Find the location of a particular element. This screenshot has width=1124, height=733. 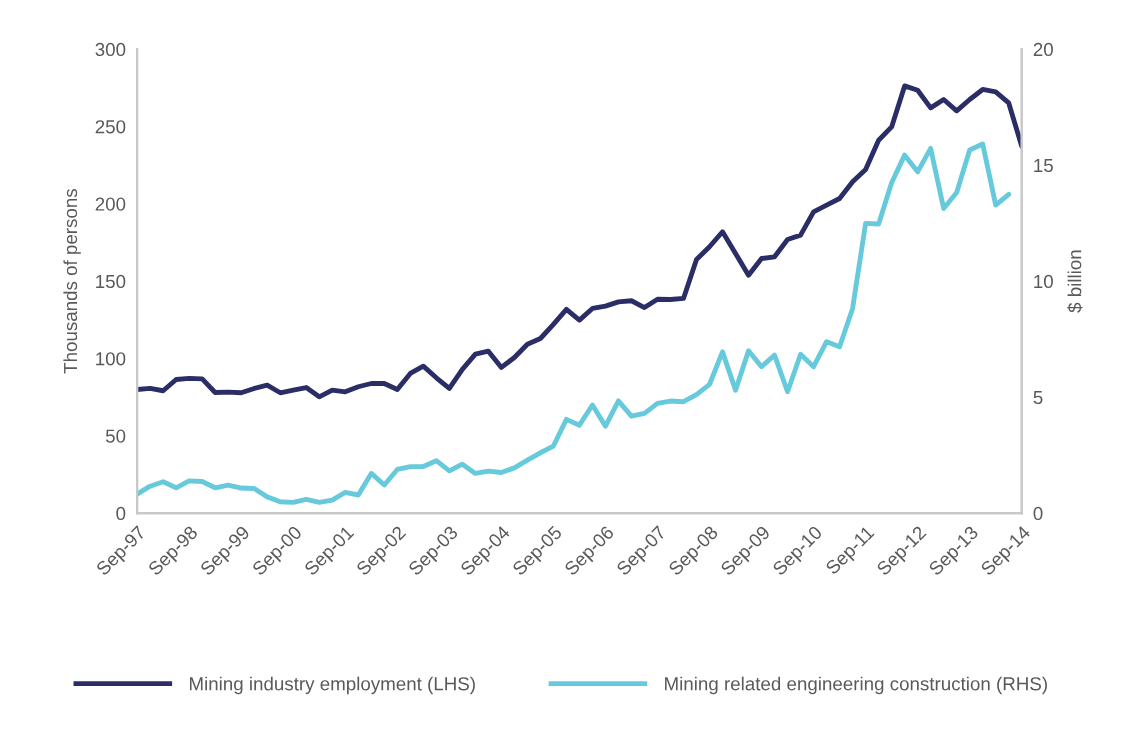

y-tick-label: 50 is located at coordinates (115, 436).